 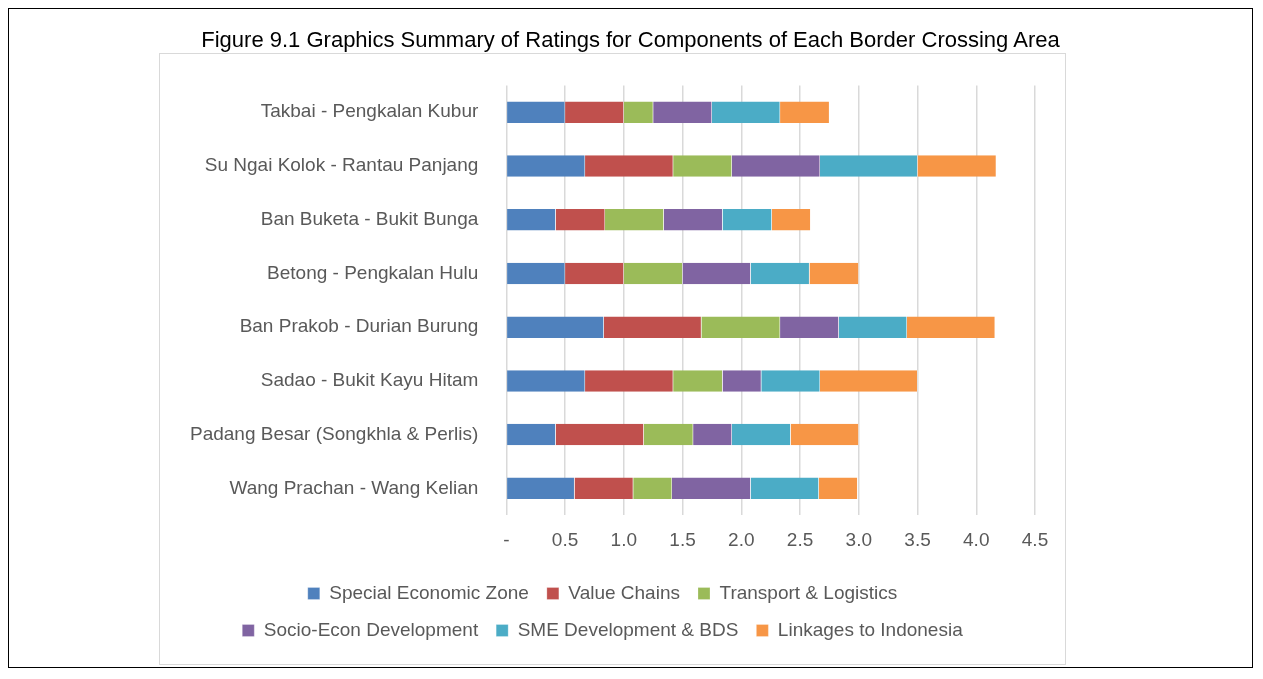 What do you see at coordinates (341, 165) in the screenshot?
I see `y-tick-label: Su Ngai Kolok - Rantau Panjang` at bounding box center [341, 165].